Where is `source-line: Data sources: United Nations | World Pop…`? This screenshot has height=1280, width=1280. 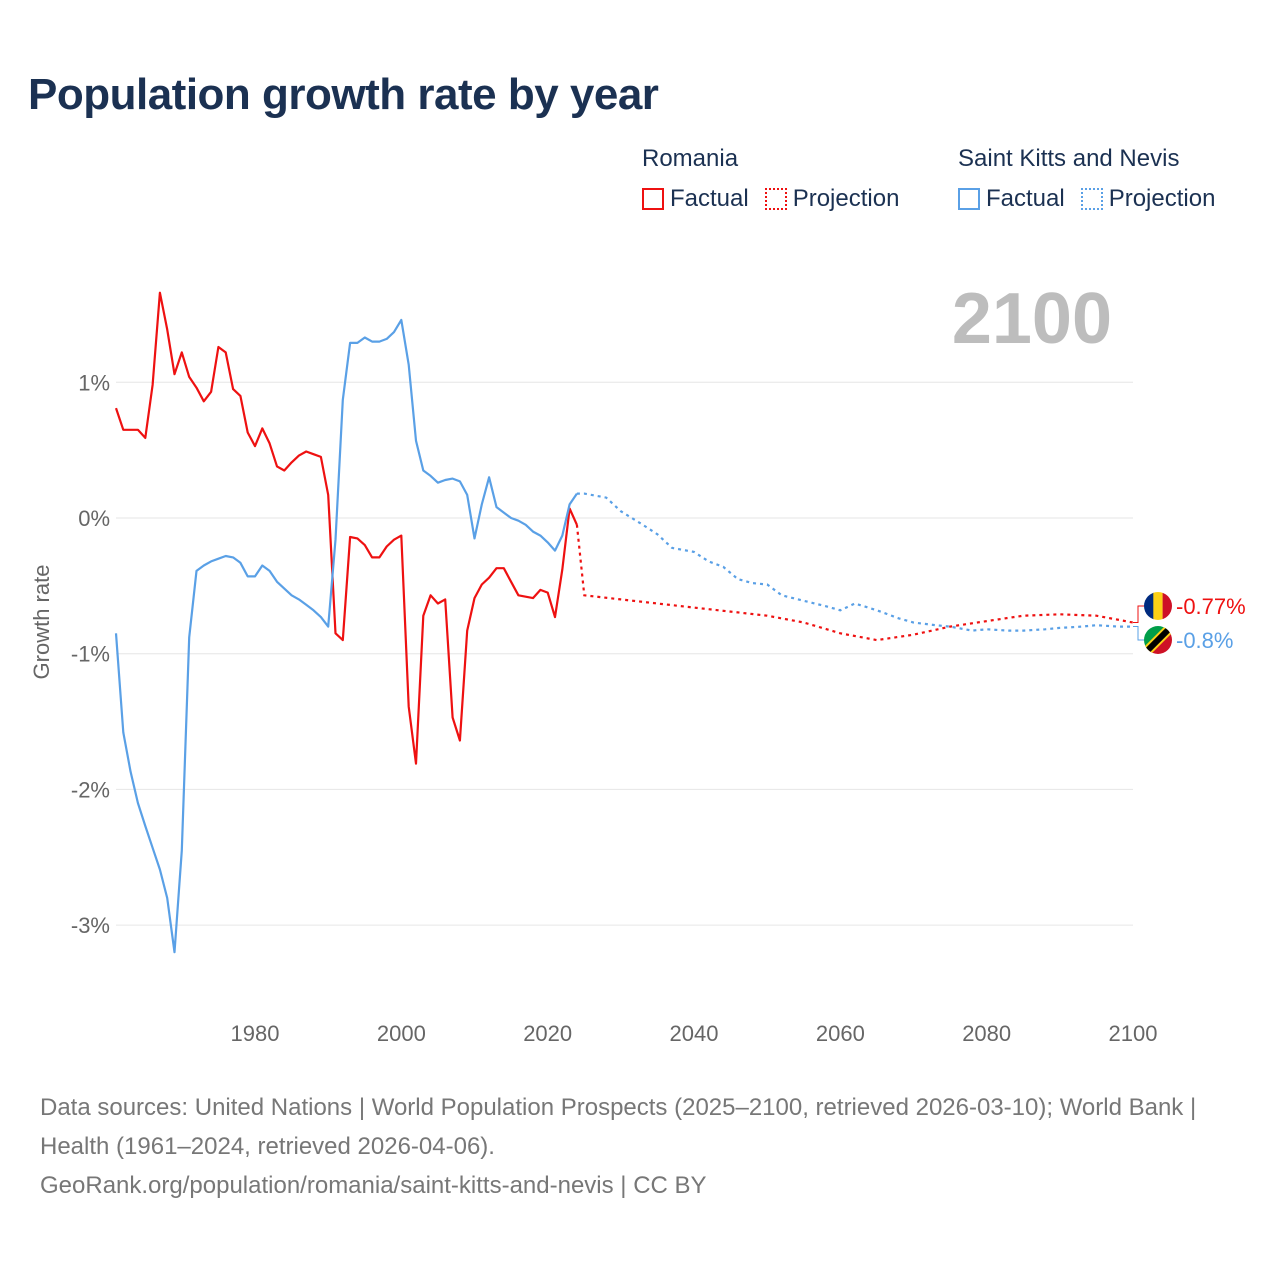
source-line: Data sources: United Nations | World Pop… is located at coordinates (618, 1127).